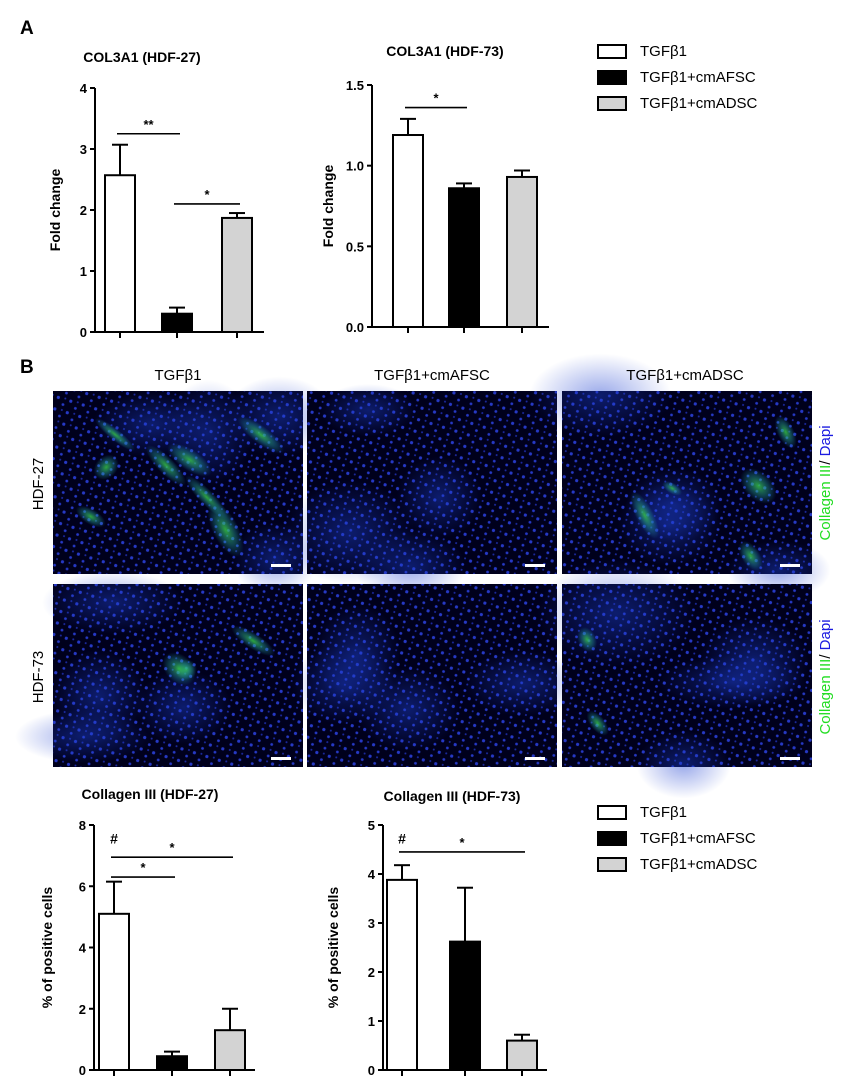  Describe the element at coordinates (38, 677) in the screenshot. I see `micrograph-row-label-hdf73: HDF-73` at that location.